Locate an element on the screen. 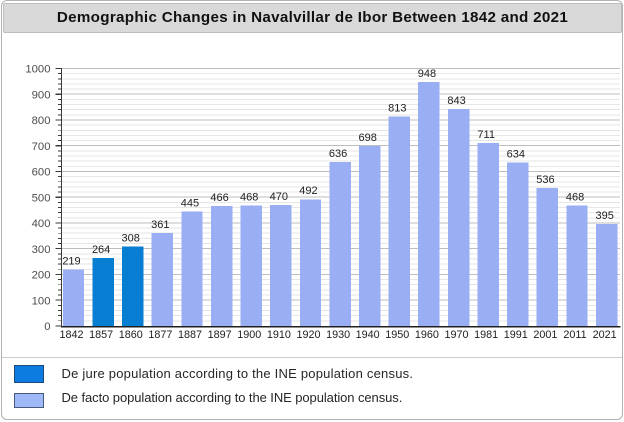 The width and height of the screenshot is (624, 422). svg-text: 634 is located at coordinates (516, 155).